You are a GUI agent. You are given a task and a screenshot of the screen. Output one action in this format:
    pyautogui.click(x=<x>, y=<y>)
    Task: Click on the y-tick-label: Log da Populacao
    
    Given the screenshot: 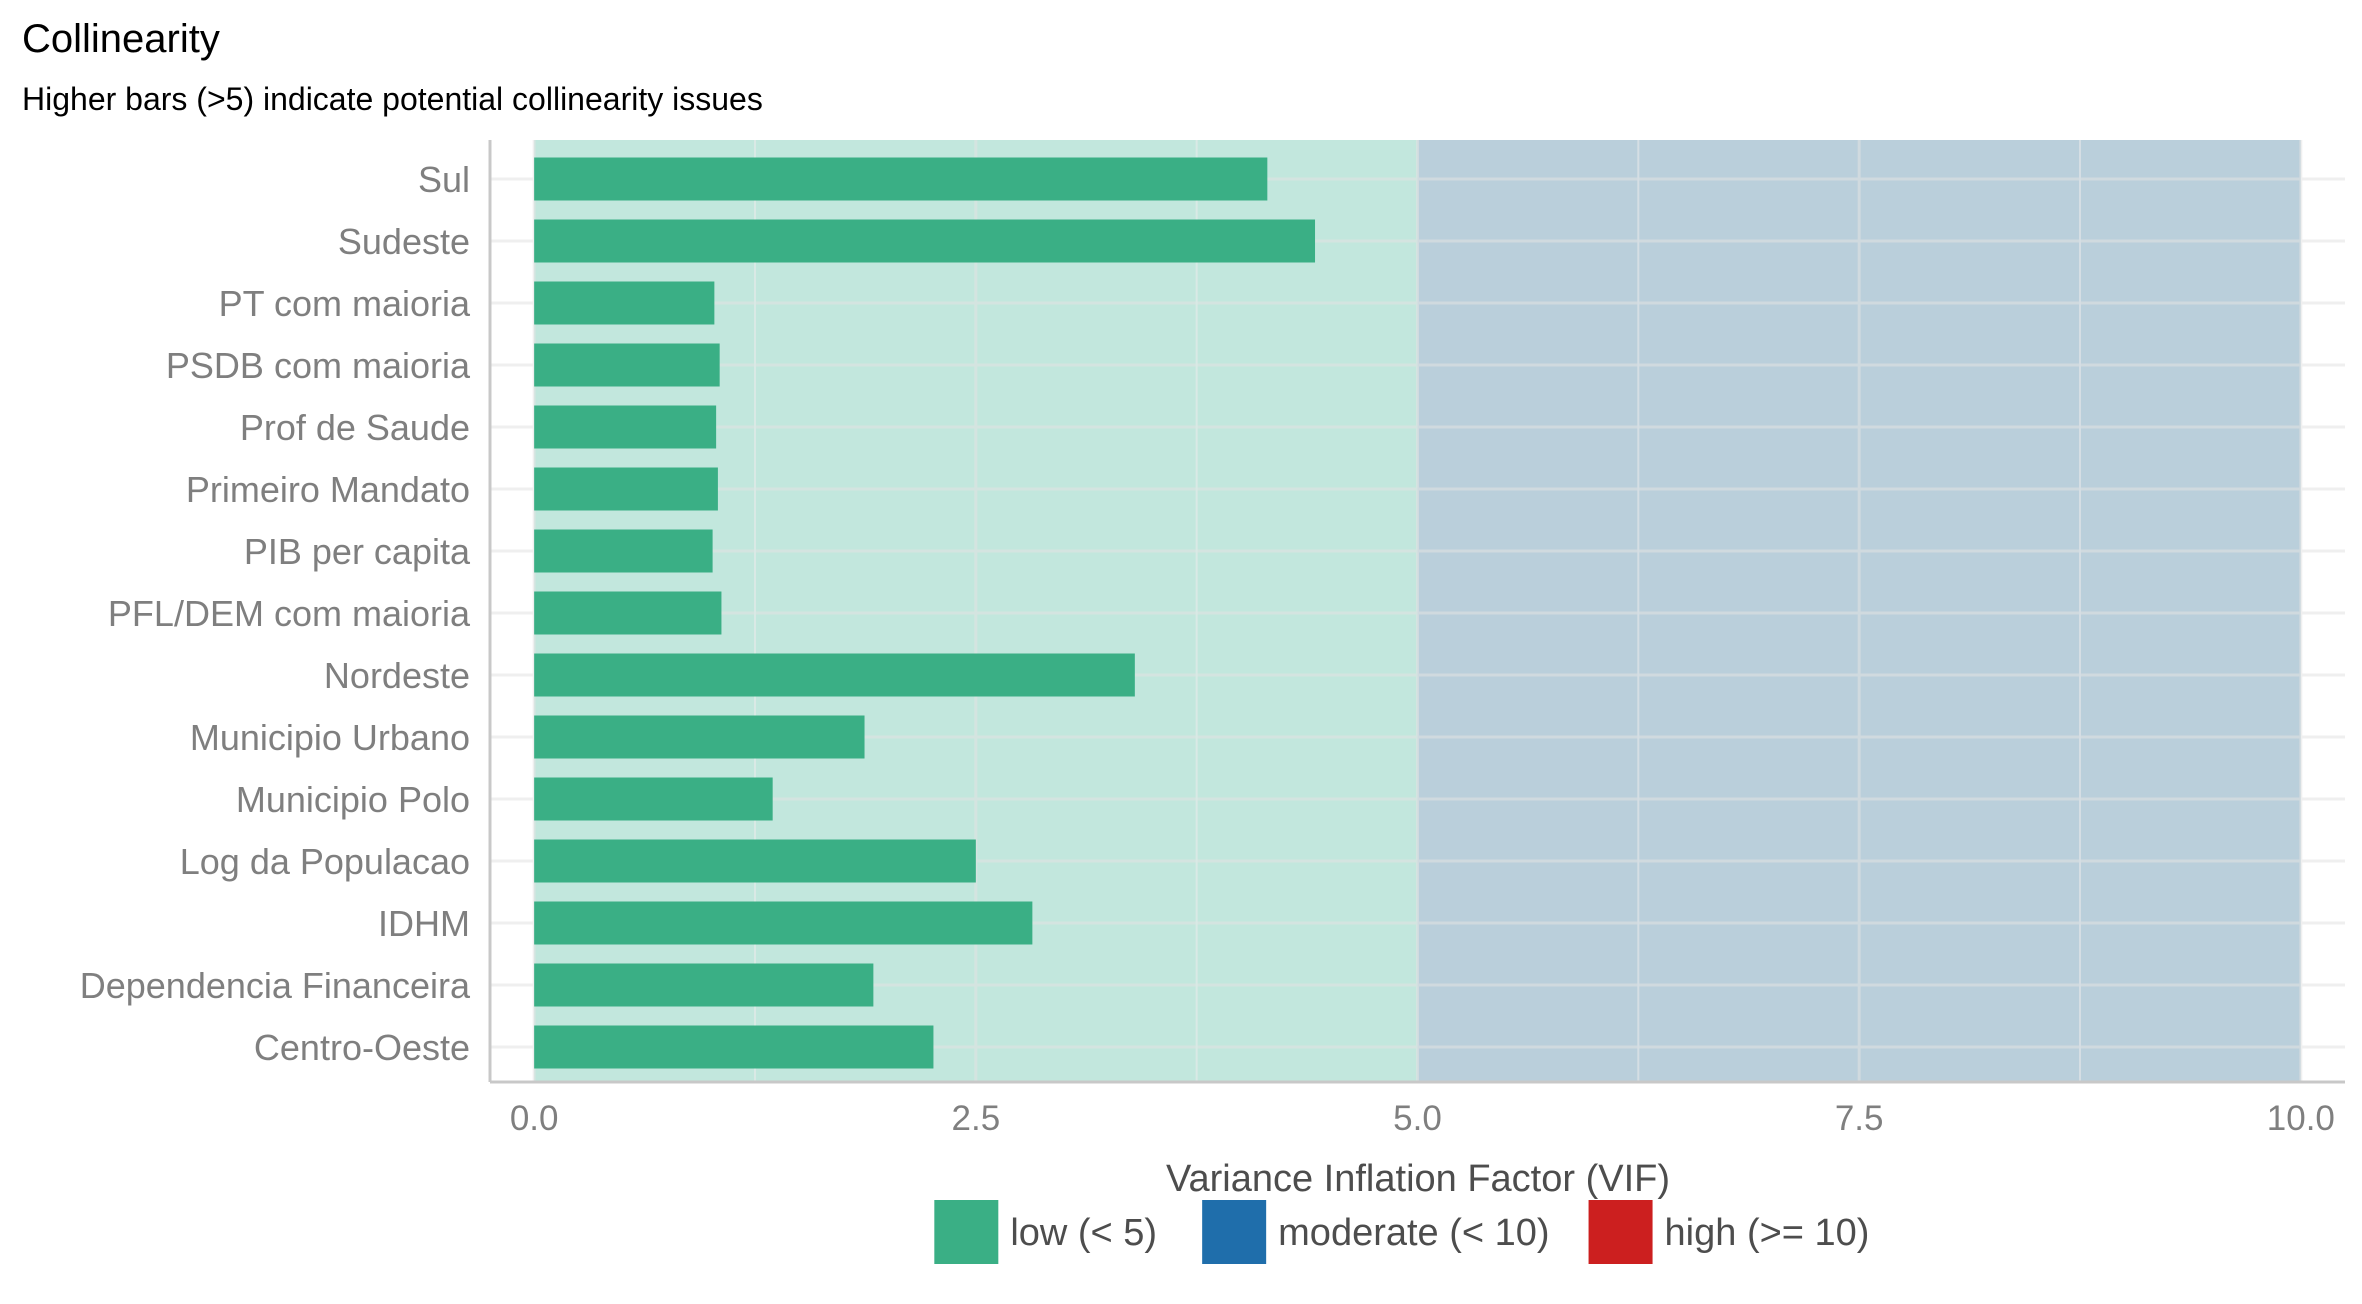 What is the action you would take?
    pyautogui.click(x=325, y=861)
    